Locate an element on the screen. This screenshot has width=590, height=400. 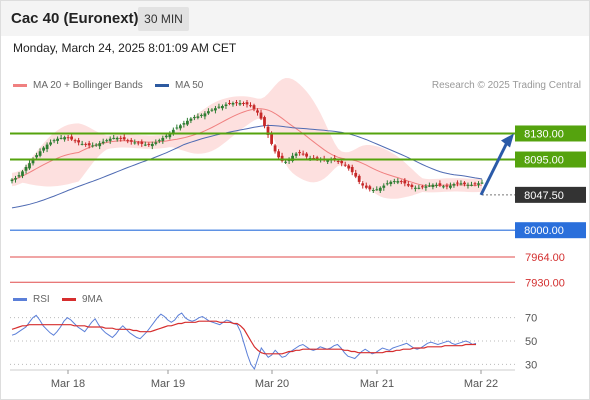
x-tick-label: Mar 21 is located at coordinates (377, 384).